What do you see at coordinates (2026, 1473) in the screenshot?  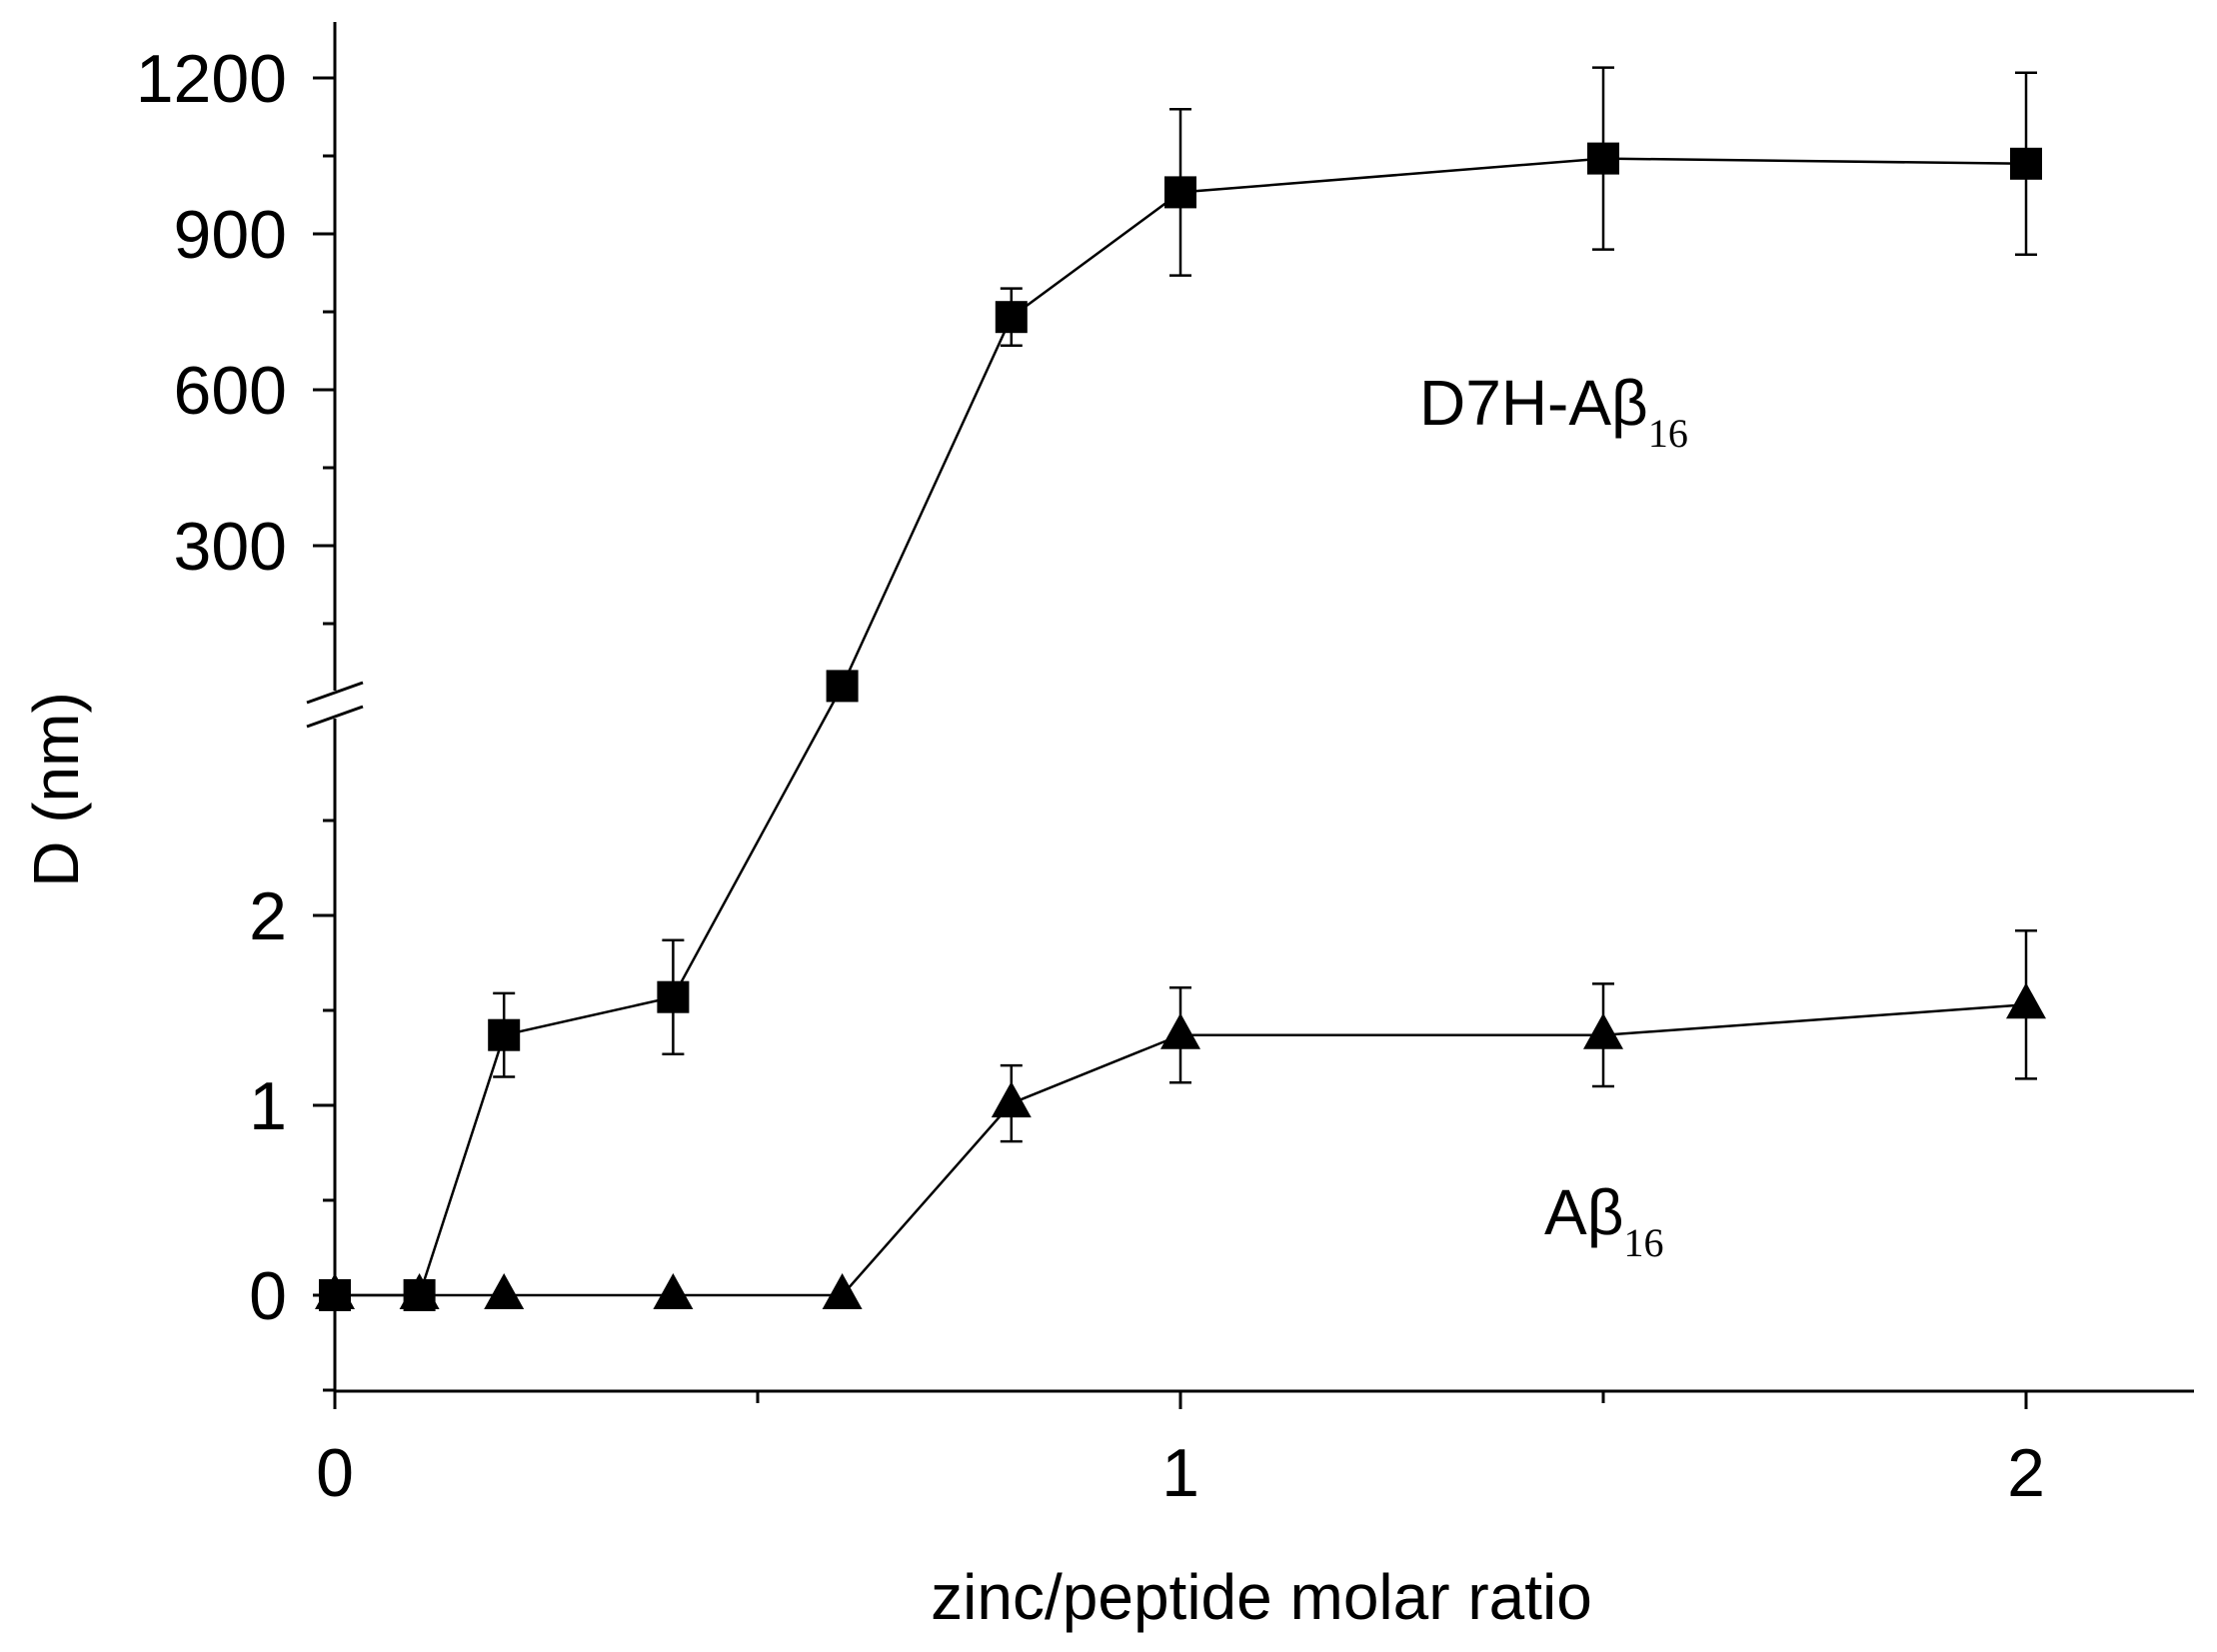 I see `x-tick-label: 2` at bounding box center [2026, 1473].